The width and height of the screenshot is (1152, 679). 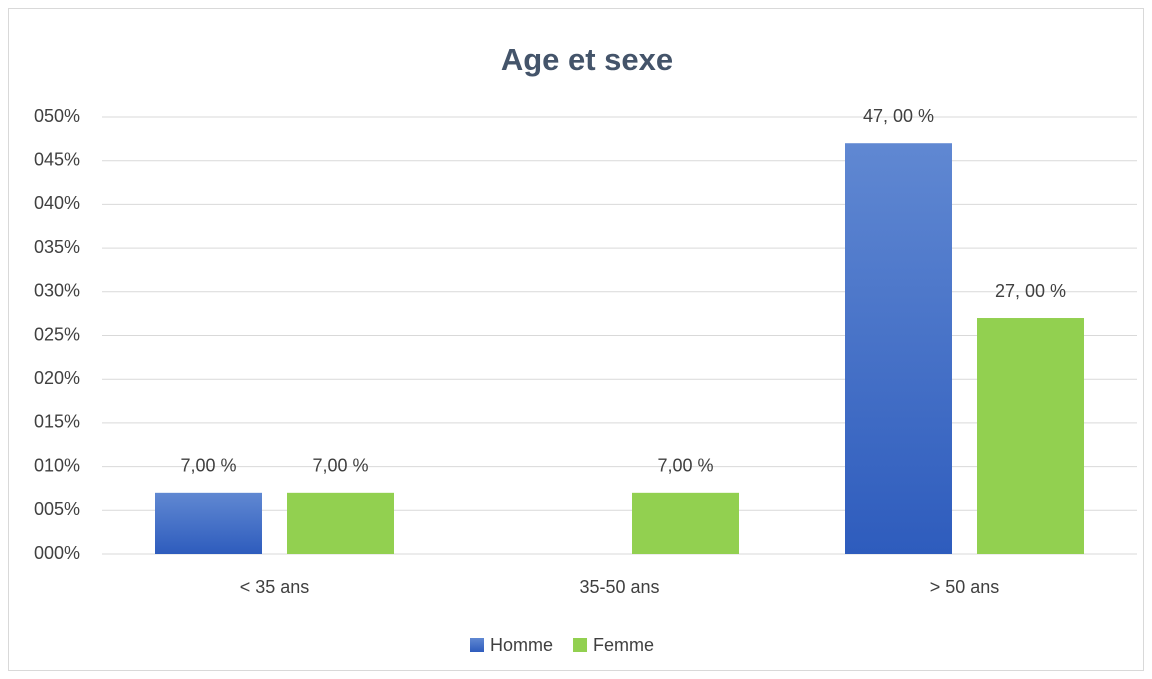 What do you see at coordinates (57, 116) in the screenshot?
I see `y-tick-label: 050%` at bounding box center [57, 116].